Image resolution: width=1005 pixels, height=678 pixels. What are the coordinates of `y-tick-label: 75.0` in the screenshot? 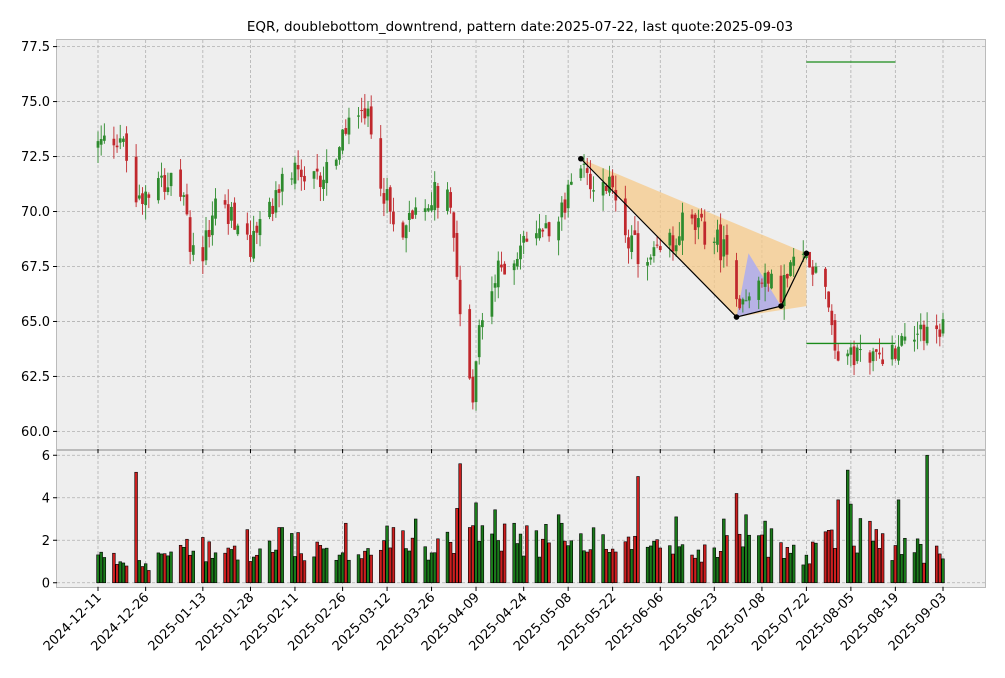 It's located at (35, 102).